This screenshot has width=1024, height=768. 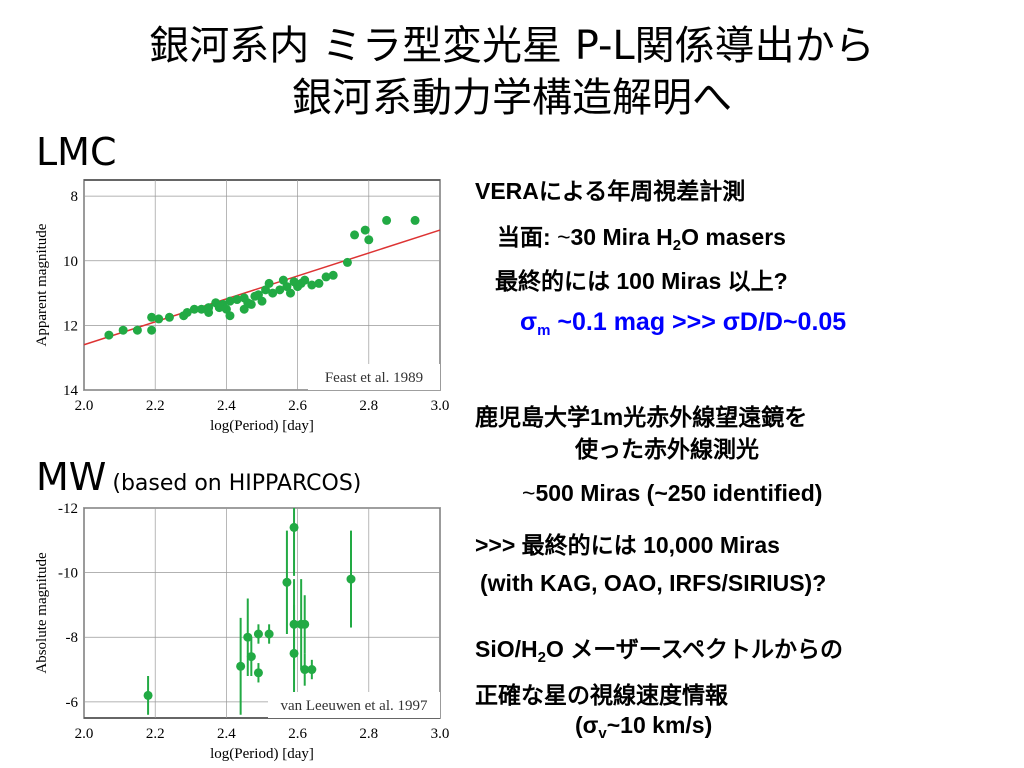 What do you see at coordinates (68, 574) in the screenshot?
I see `y-tick-label: -10` at bounding box center [68, 574].